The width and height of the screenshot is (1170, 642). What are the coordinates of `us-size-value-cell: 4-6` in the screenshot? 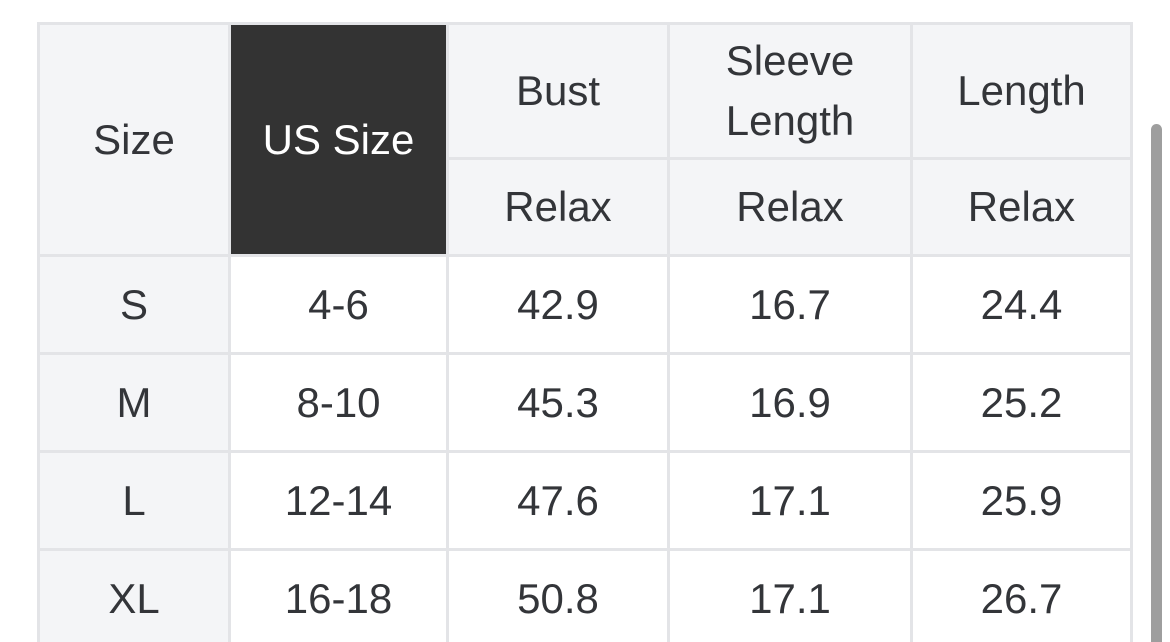 It's located at (338, 305).